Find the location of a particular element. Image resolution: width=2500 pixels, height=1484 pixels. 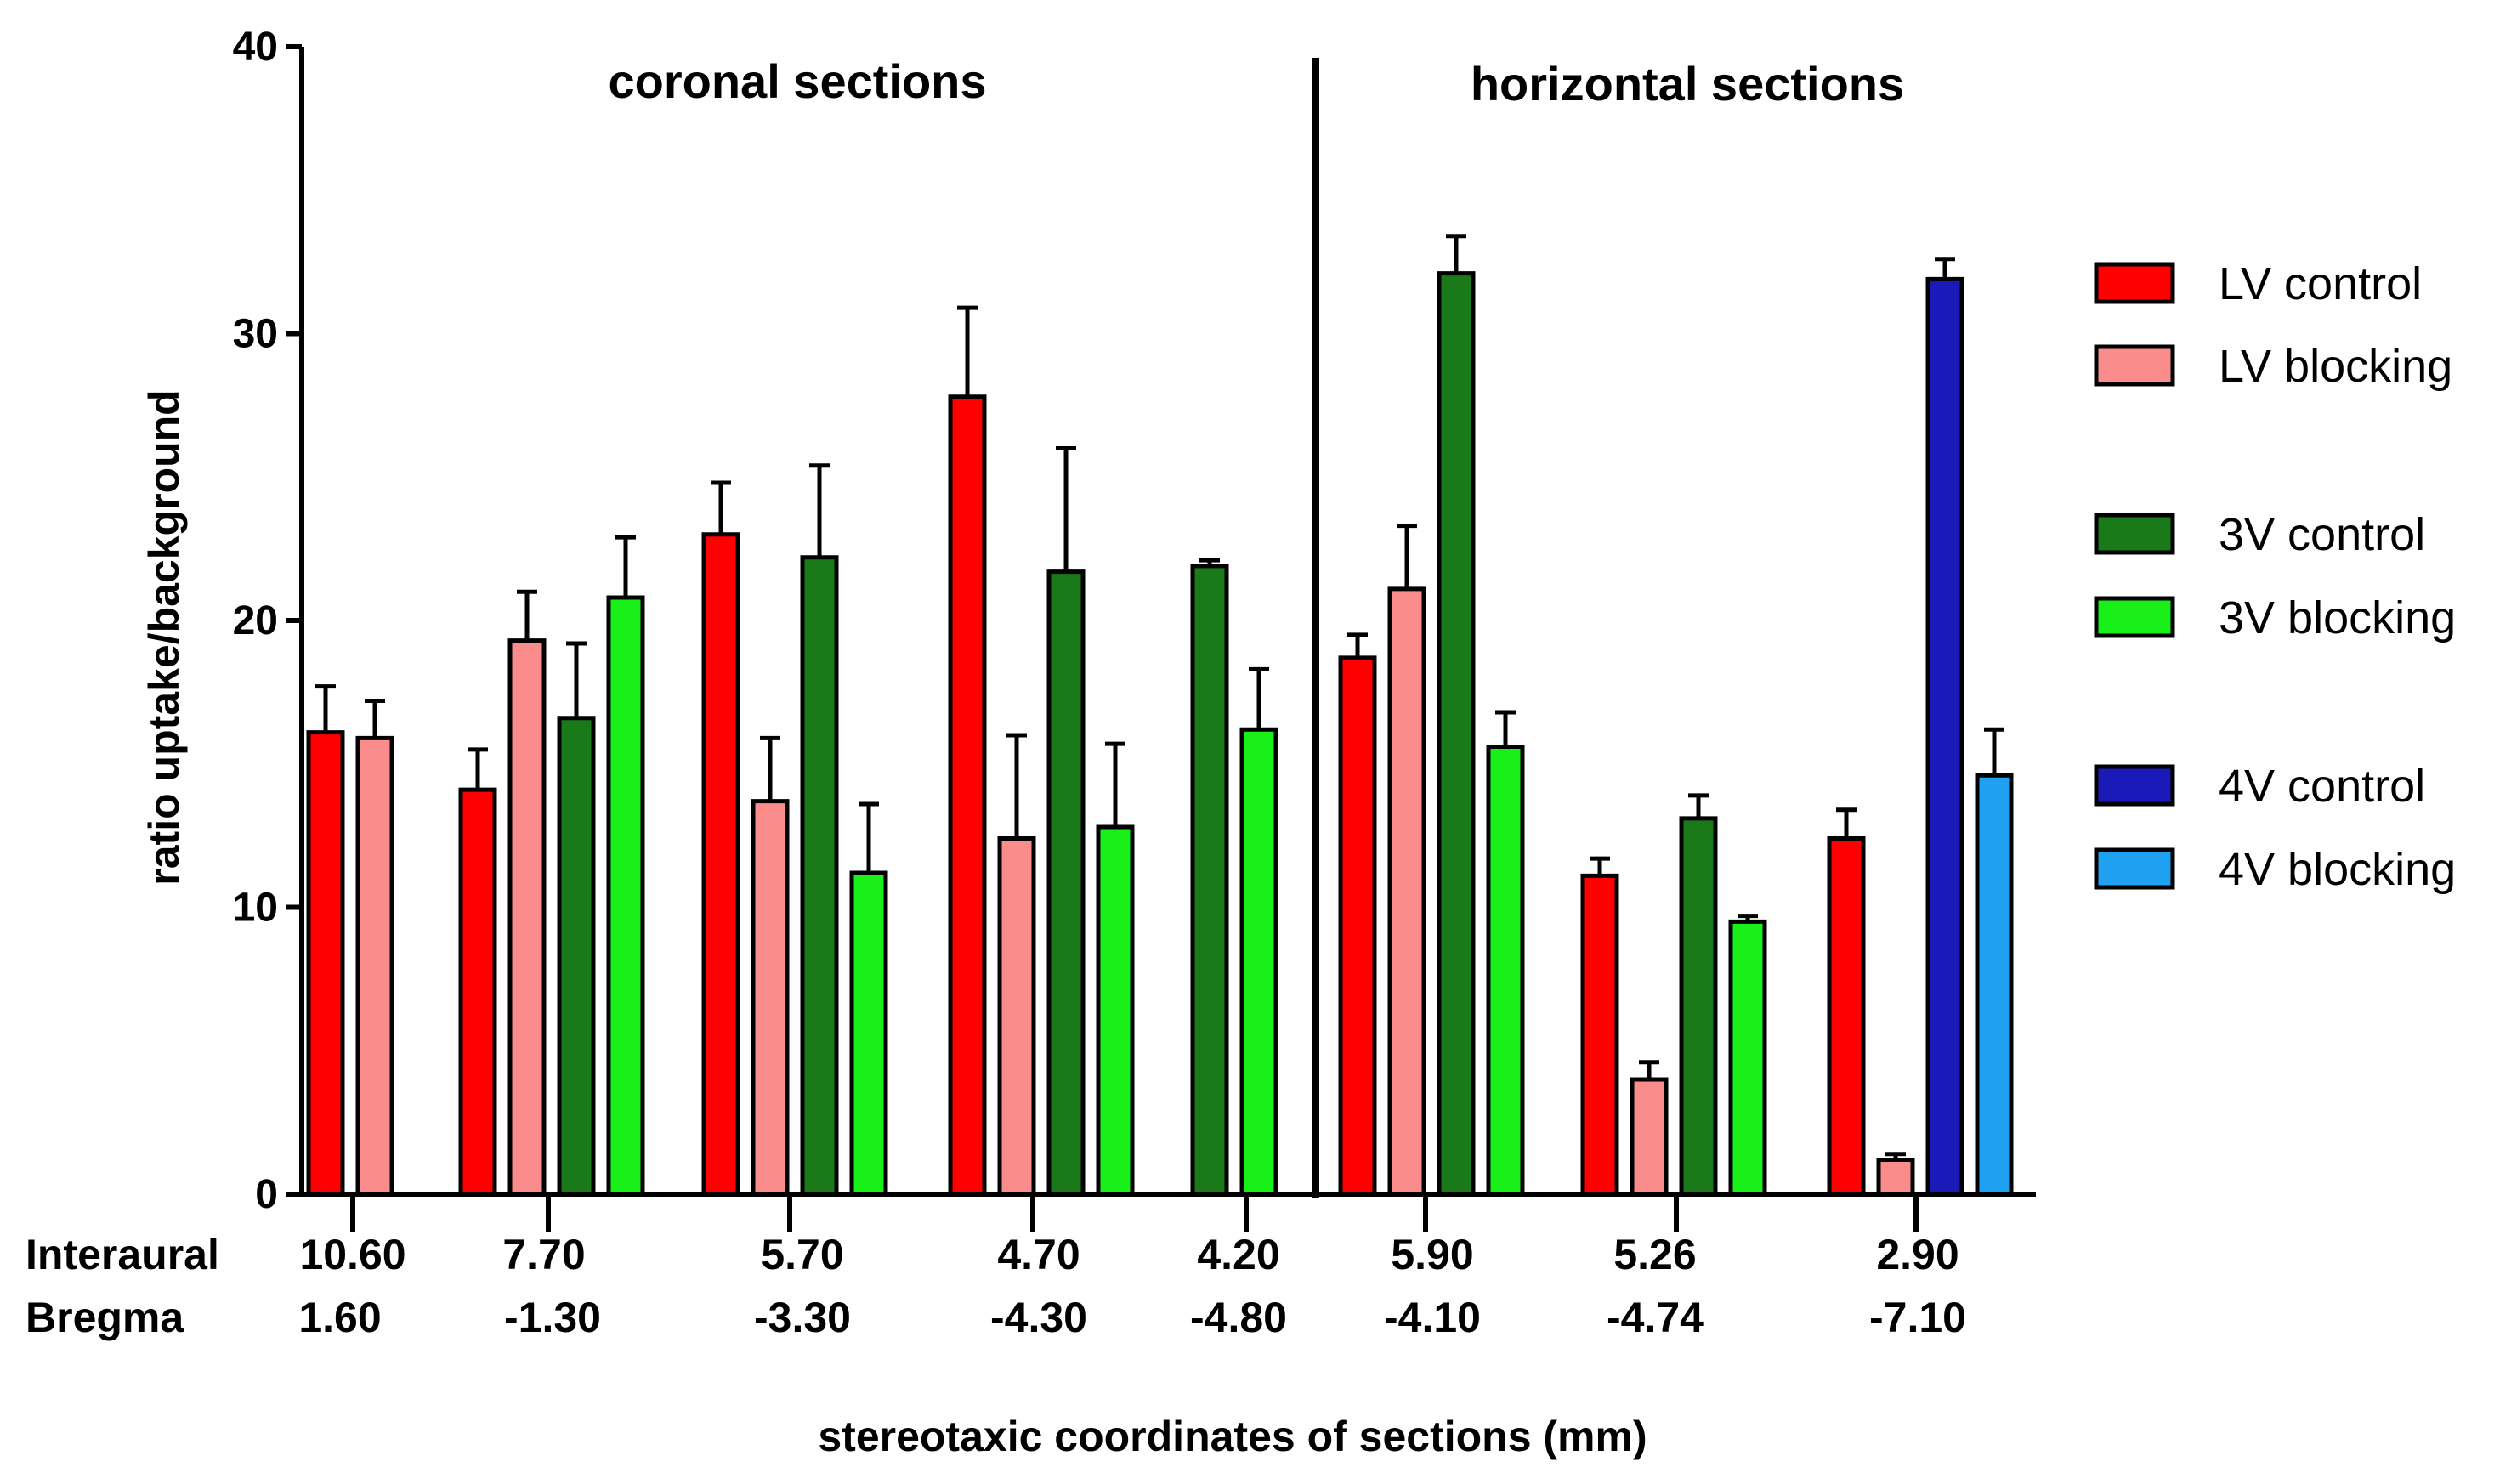

bregma-value: -4.10 is located at coordinates (1432, 1317).